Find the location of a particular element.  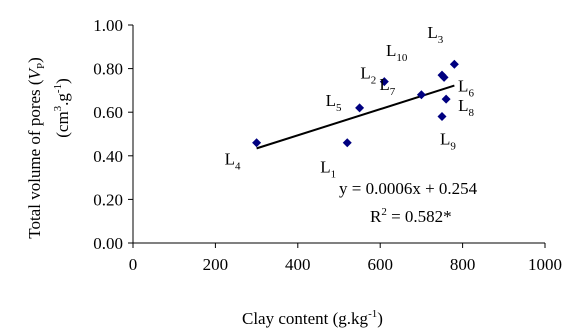

y-axis-unit-sup2: -1 is located at coordinates (58, 88).